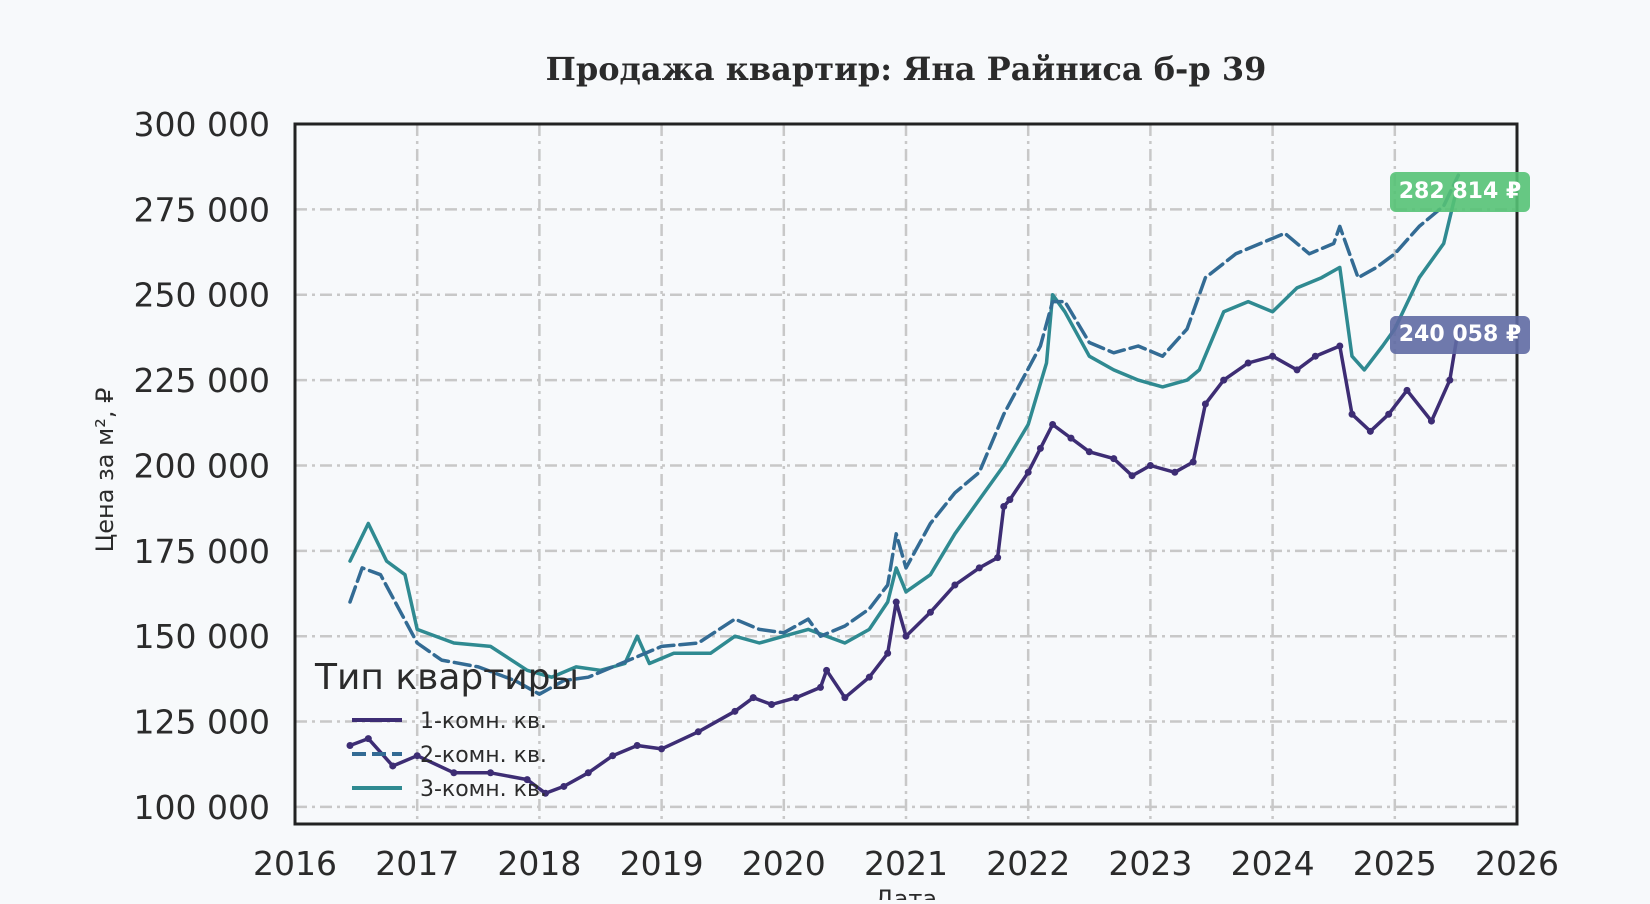  Describe the element at coordinates (1517, 863) in the screenshot. I see `x-tick-label: 2026` at that location.